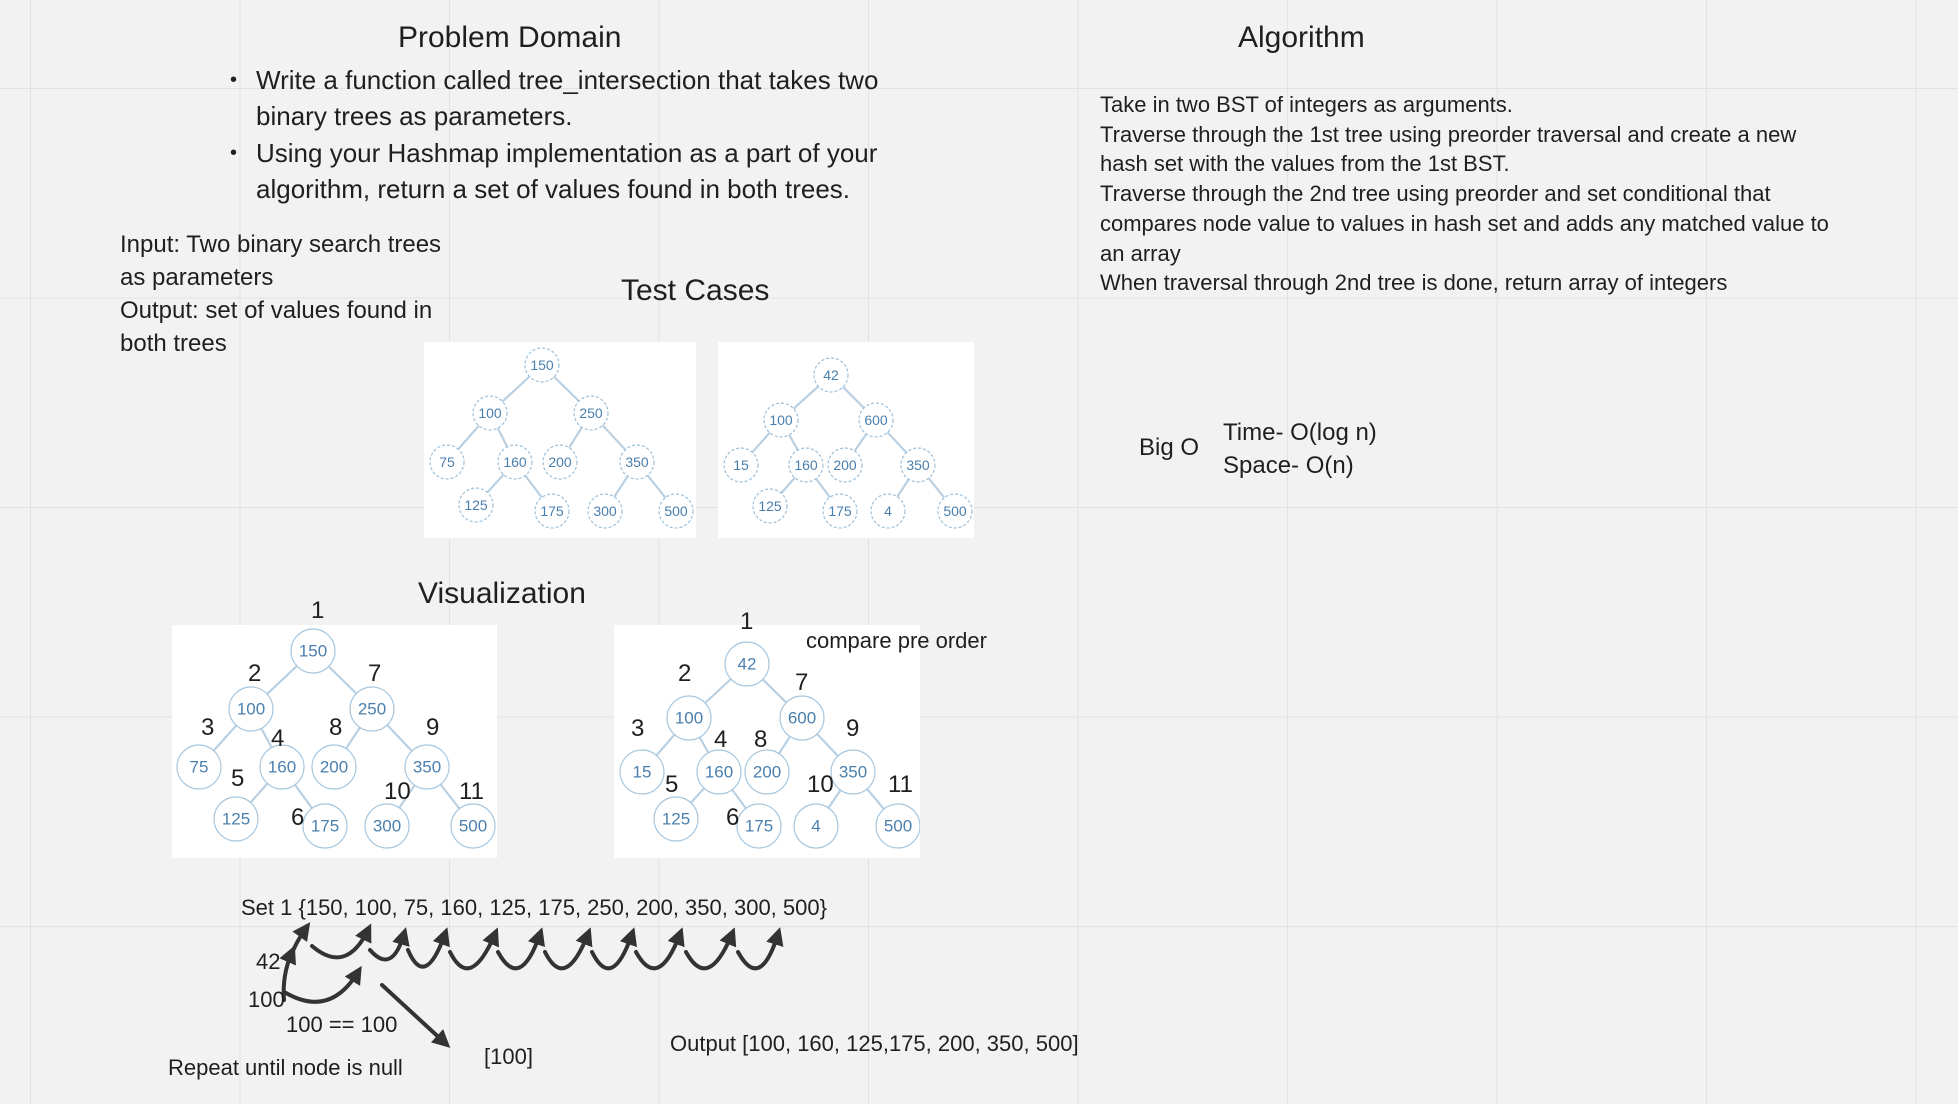 The width and height of the screenshot is (1958, 1104). Describe the element at coordinates (1169, 447) in the screenshot. I see `big-o-label: Big O` at that location.